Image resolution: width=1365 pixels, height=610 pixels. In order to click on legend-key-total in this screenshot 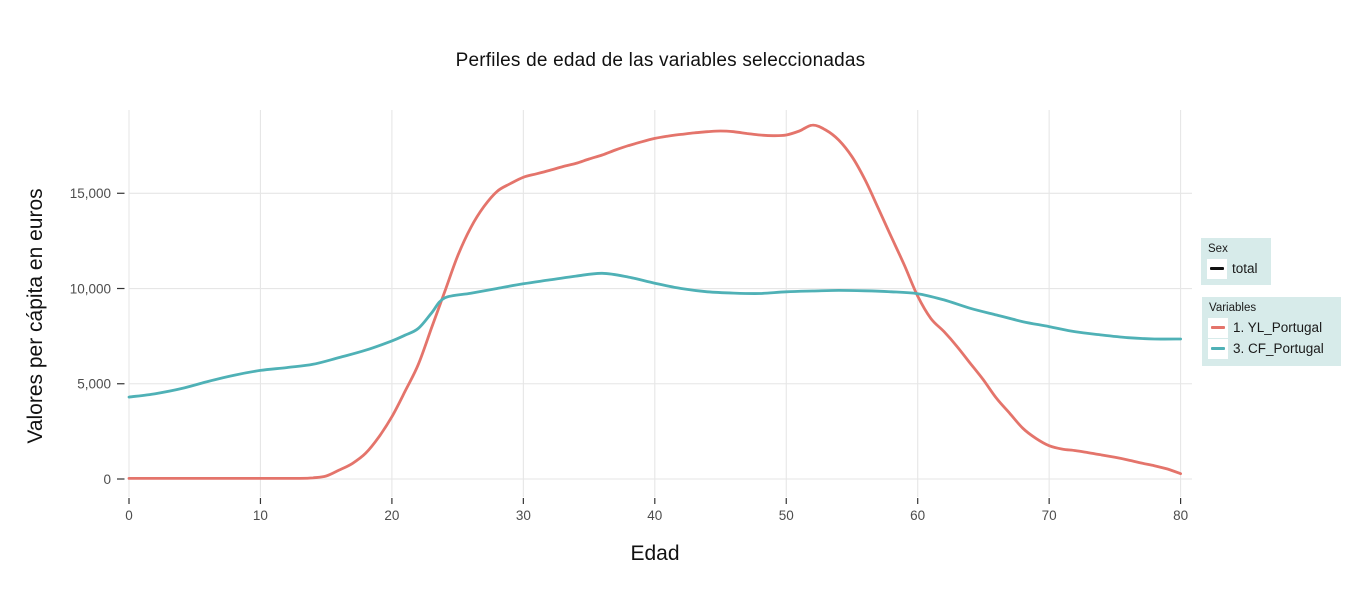, I will do `click(1217, 268)`.